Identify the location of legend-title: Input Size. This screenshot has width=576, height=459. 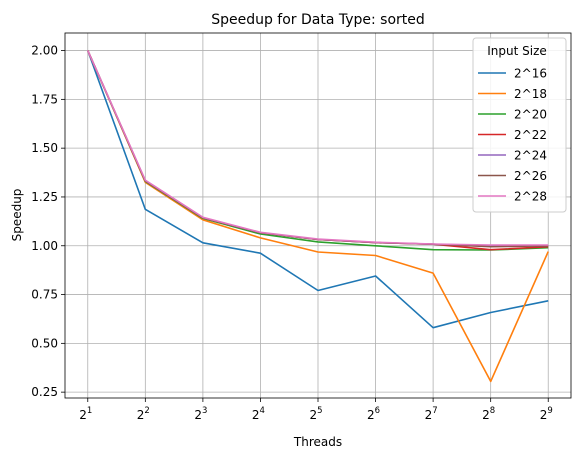
(517, 51).